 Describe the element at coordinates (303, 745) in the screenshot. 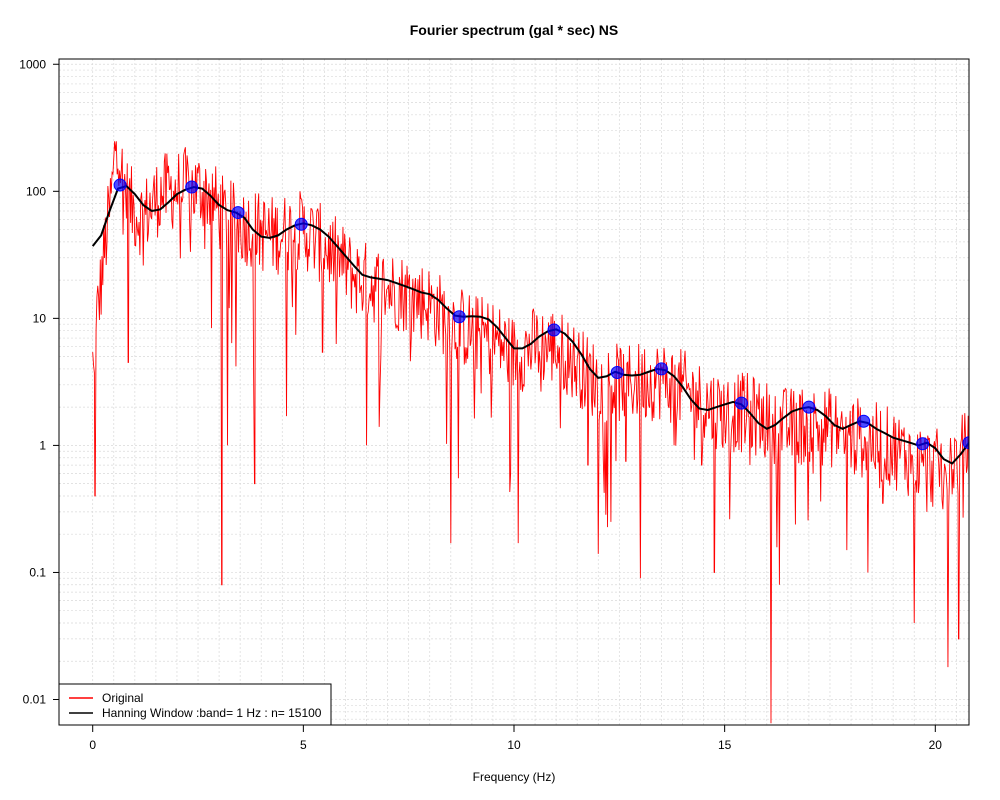

I see `x-tick-label: 5` at that location.